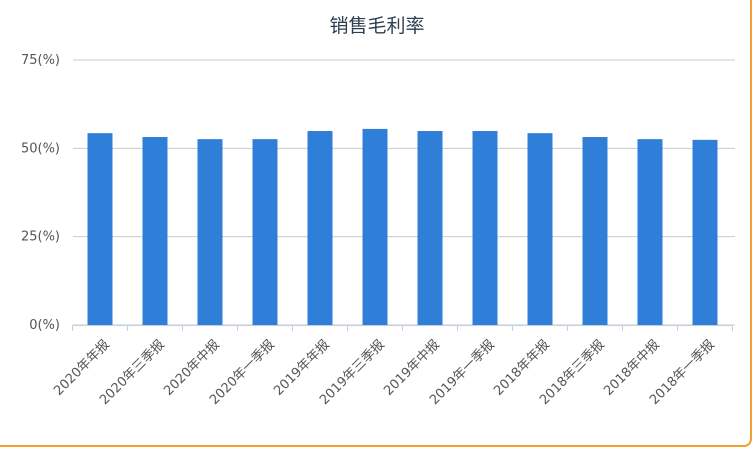  What do you see at coordinates (40, 237) in the screenshot?
I see `y-tick-label: 25(%)` at bounding box center [40, 237].